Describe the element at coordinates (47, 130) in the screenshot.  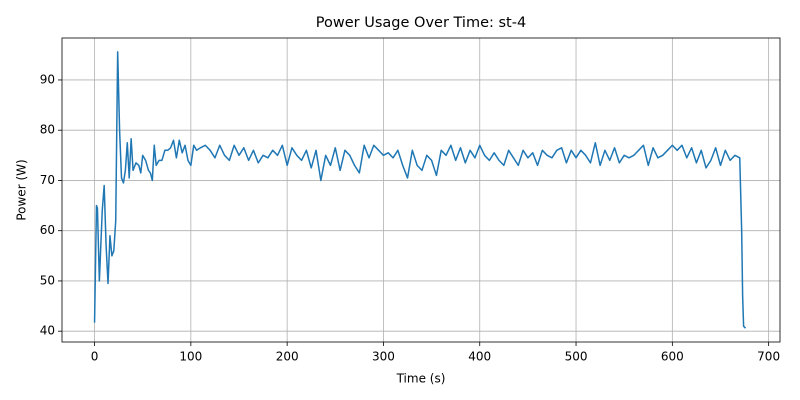
I see `y-tick-label: 80` at that location.